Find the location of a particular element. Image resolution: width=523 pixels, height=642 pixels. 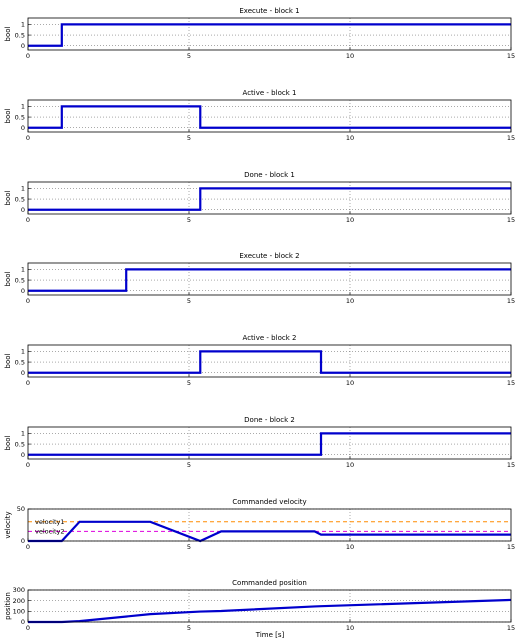

reference-label-velocity2: velocity2 is located at coordinates (50, 531).